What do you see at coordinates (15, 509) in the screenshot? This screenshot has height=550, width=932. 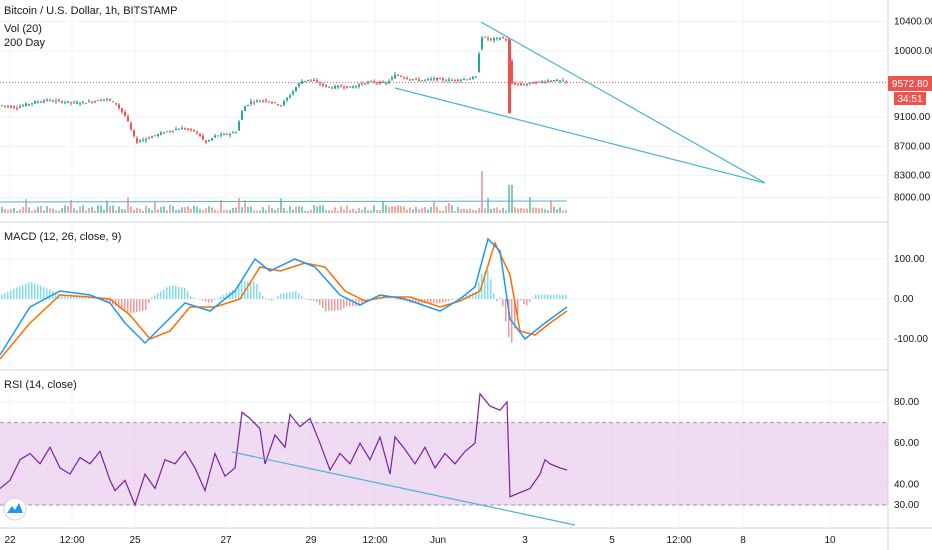 I see `tradingview-logo` at bounding box center [15, 509].